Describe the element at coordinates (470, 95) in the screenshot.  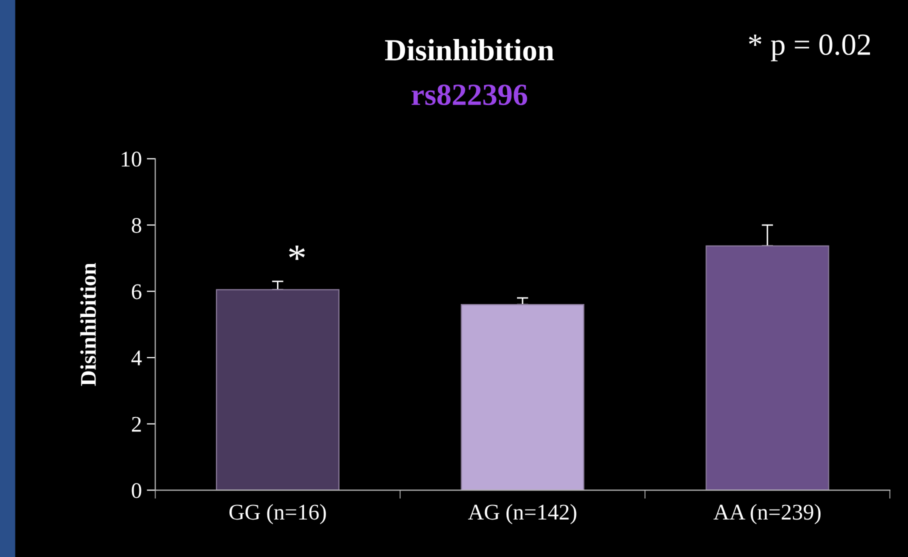
I see `chart-subtitle: rs822396` at that location.